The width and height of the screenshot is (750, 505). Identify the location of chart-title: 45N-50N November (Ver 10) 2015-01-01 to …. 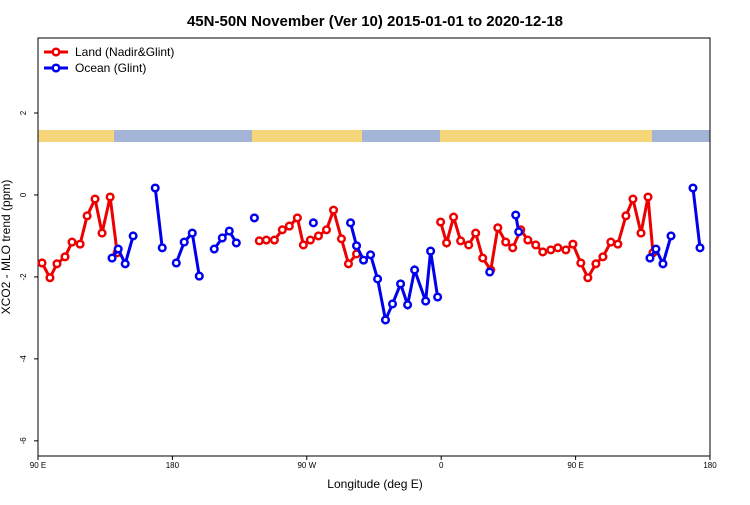
(375, 21).